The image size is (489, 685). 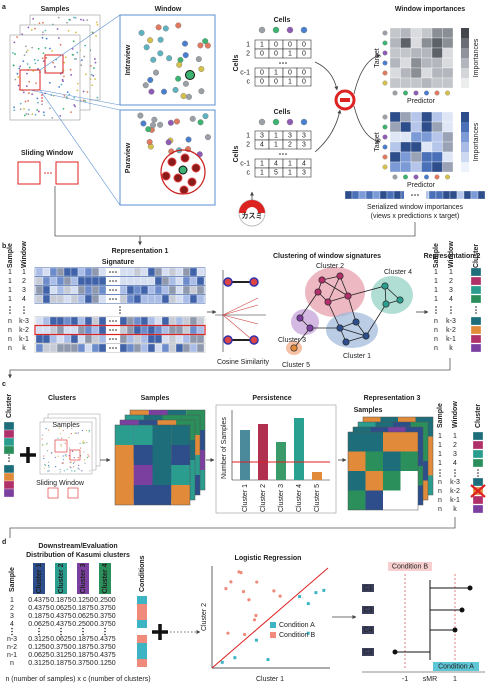 I want to click on cluster-label: C3, so click(x=368, y=610).